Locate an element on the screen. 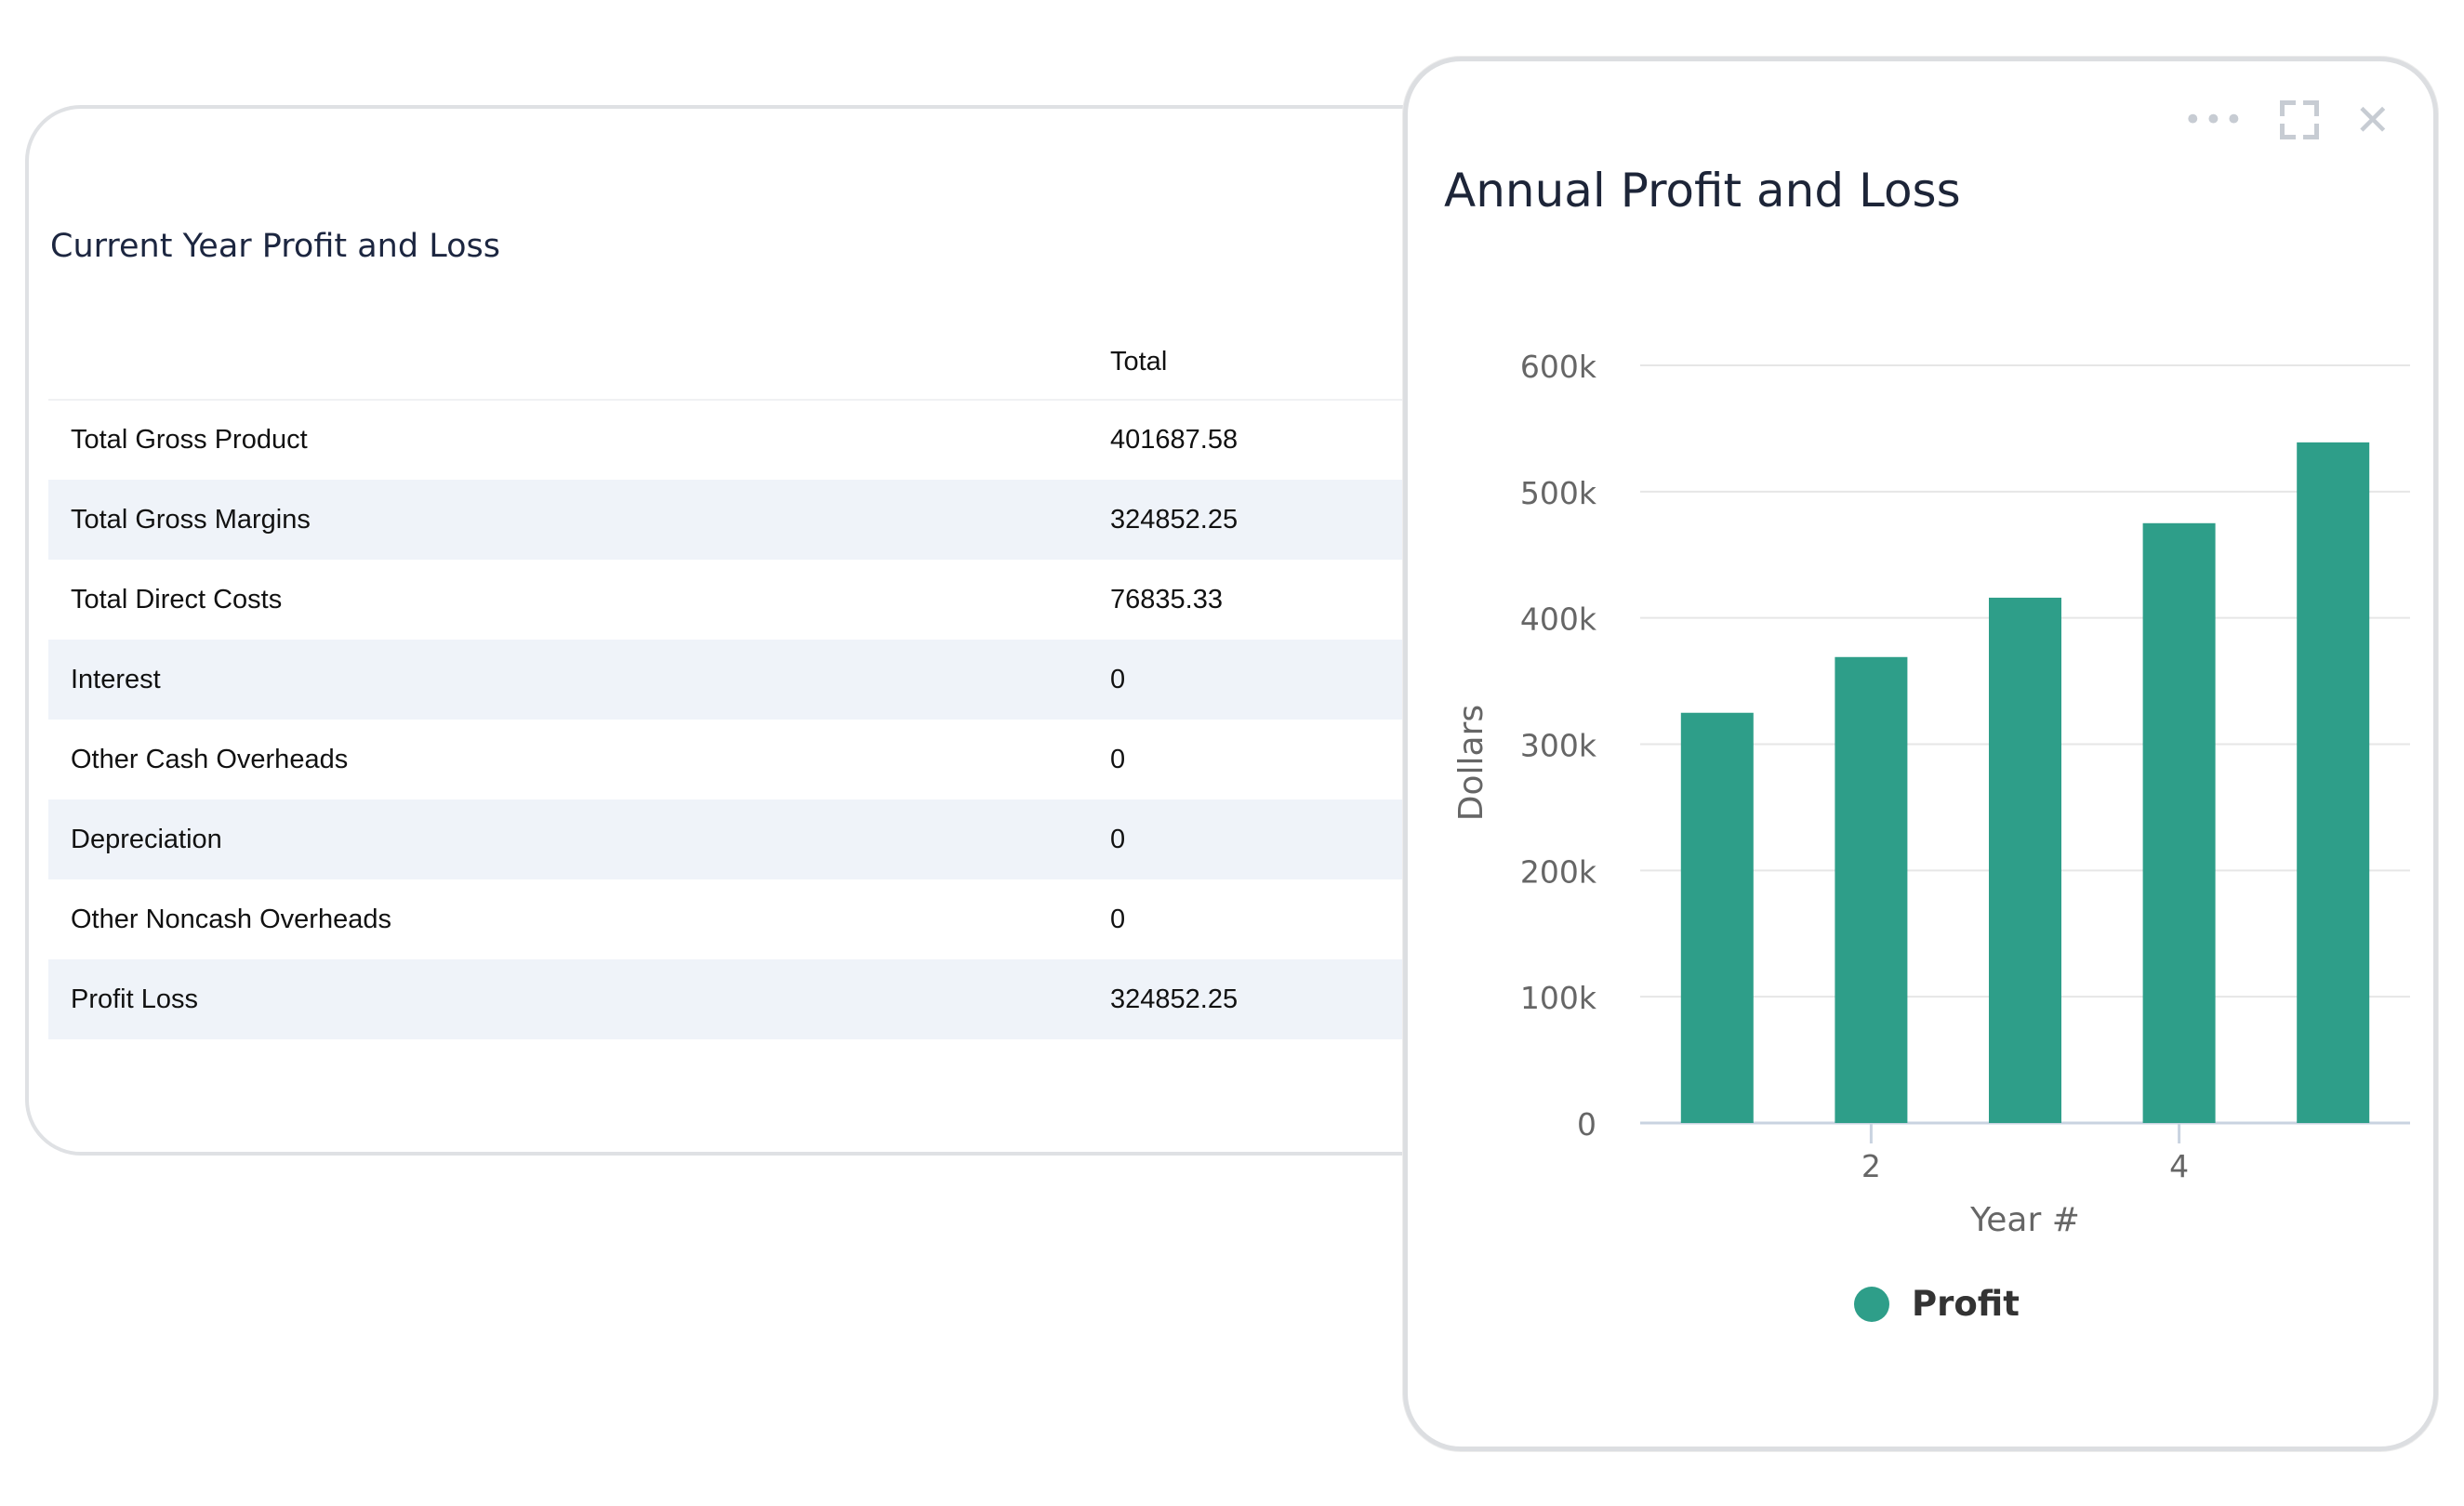 The height and width of the screenshot is (1506, 2464). table-header-row: Total is located at coordinates (755, 362).